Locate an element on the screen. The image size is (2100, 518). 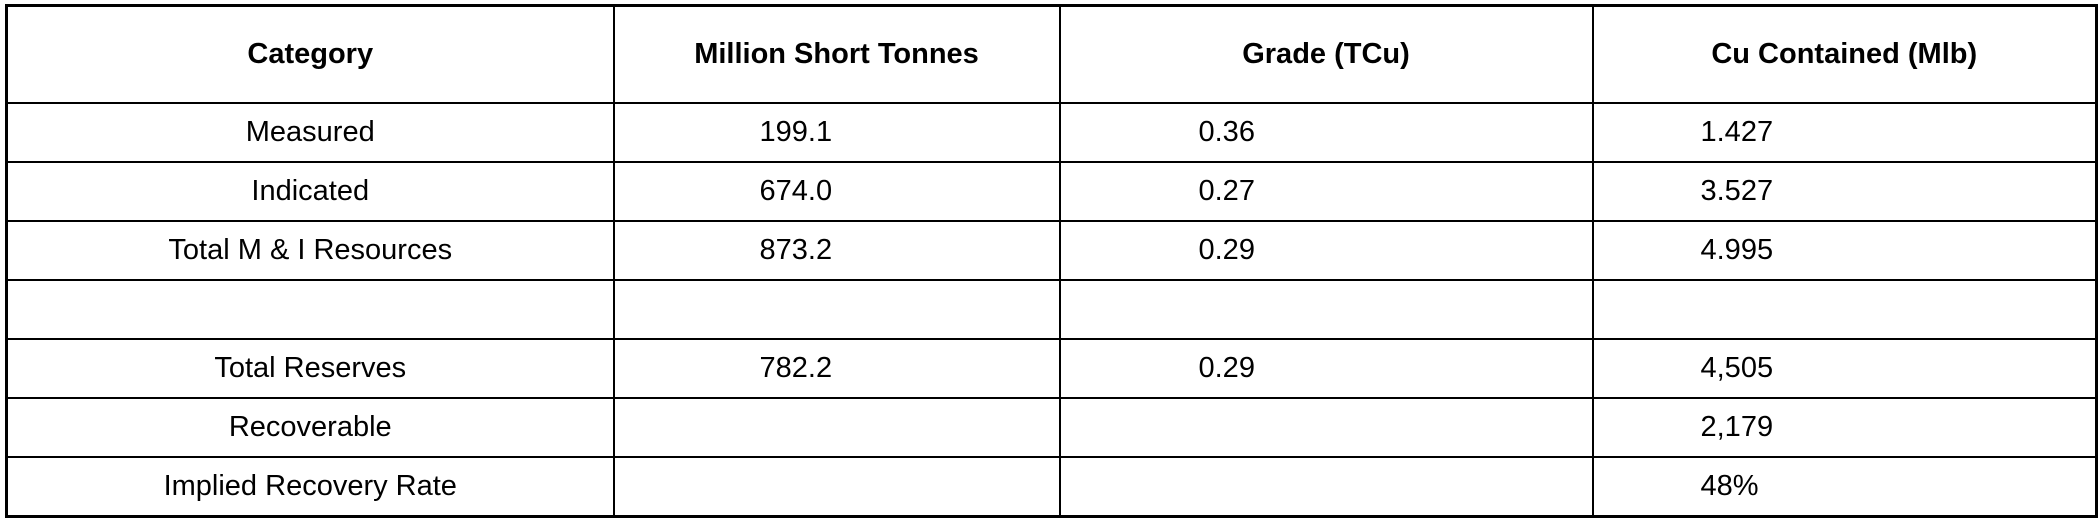
category-cell: Measured is located at coordinates (310, 132).